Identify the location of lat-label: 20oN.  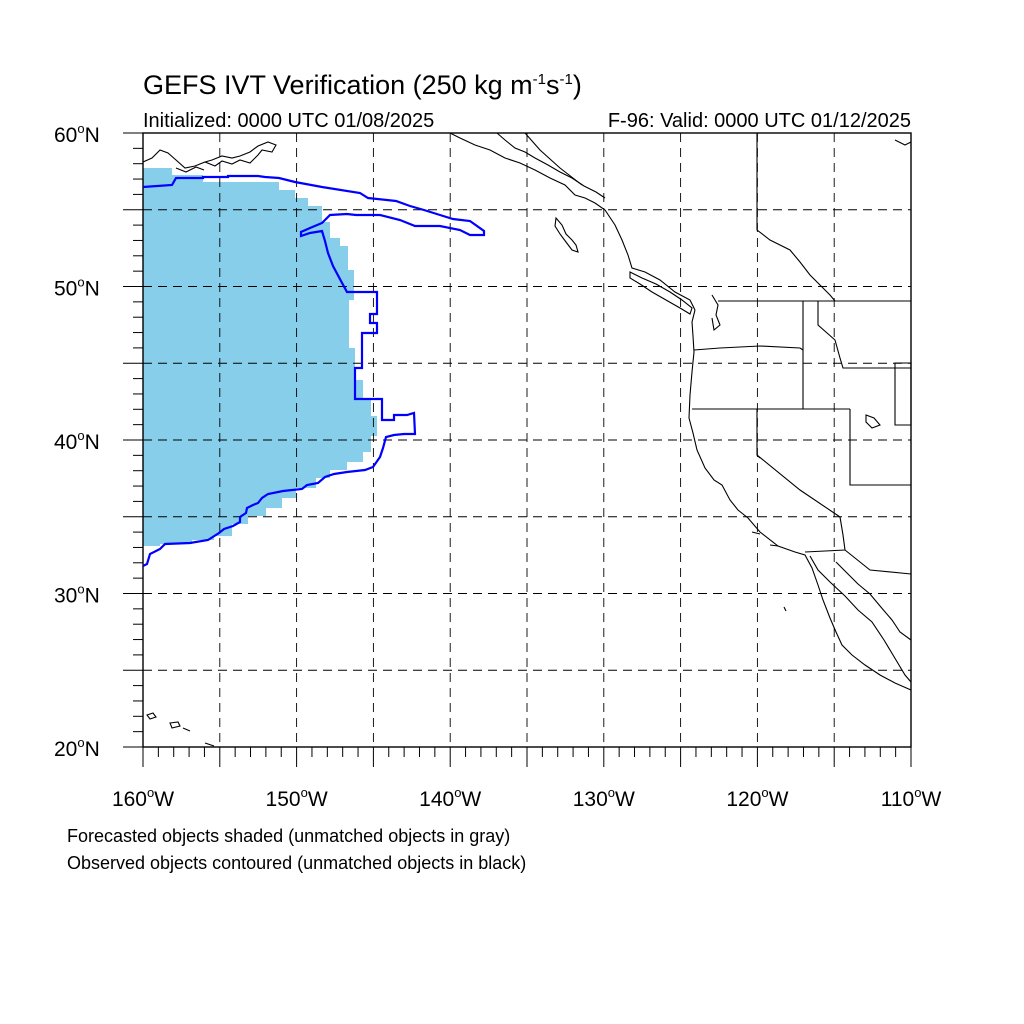
(77, 748).